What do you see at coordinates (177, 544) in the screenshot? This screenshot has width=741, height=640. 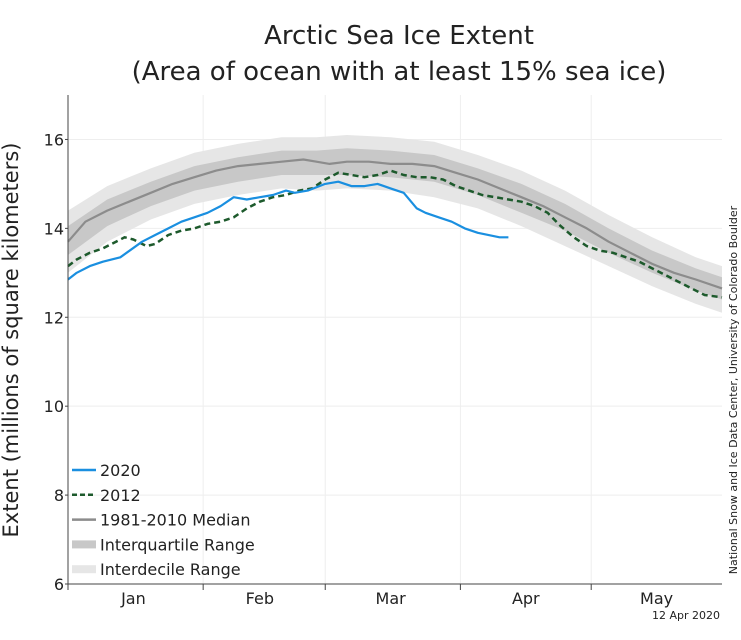 I see `legend-label: Interquartile Range` at bounding box center [177, 544].